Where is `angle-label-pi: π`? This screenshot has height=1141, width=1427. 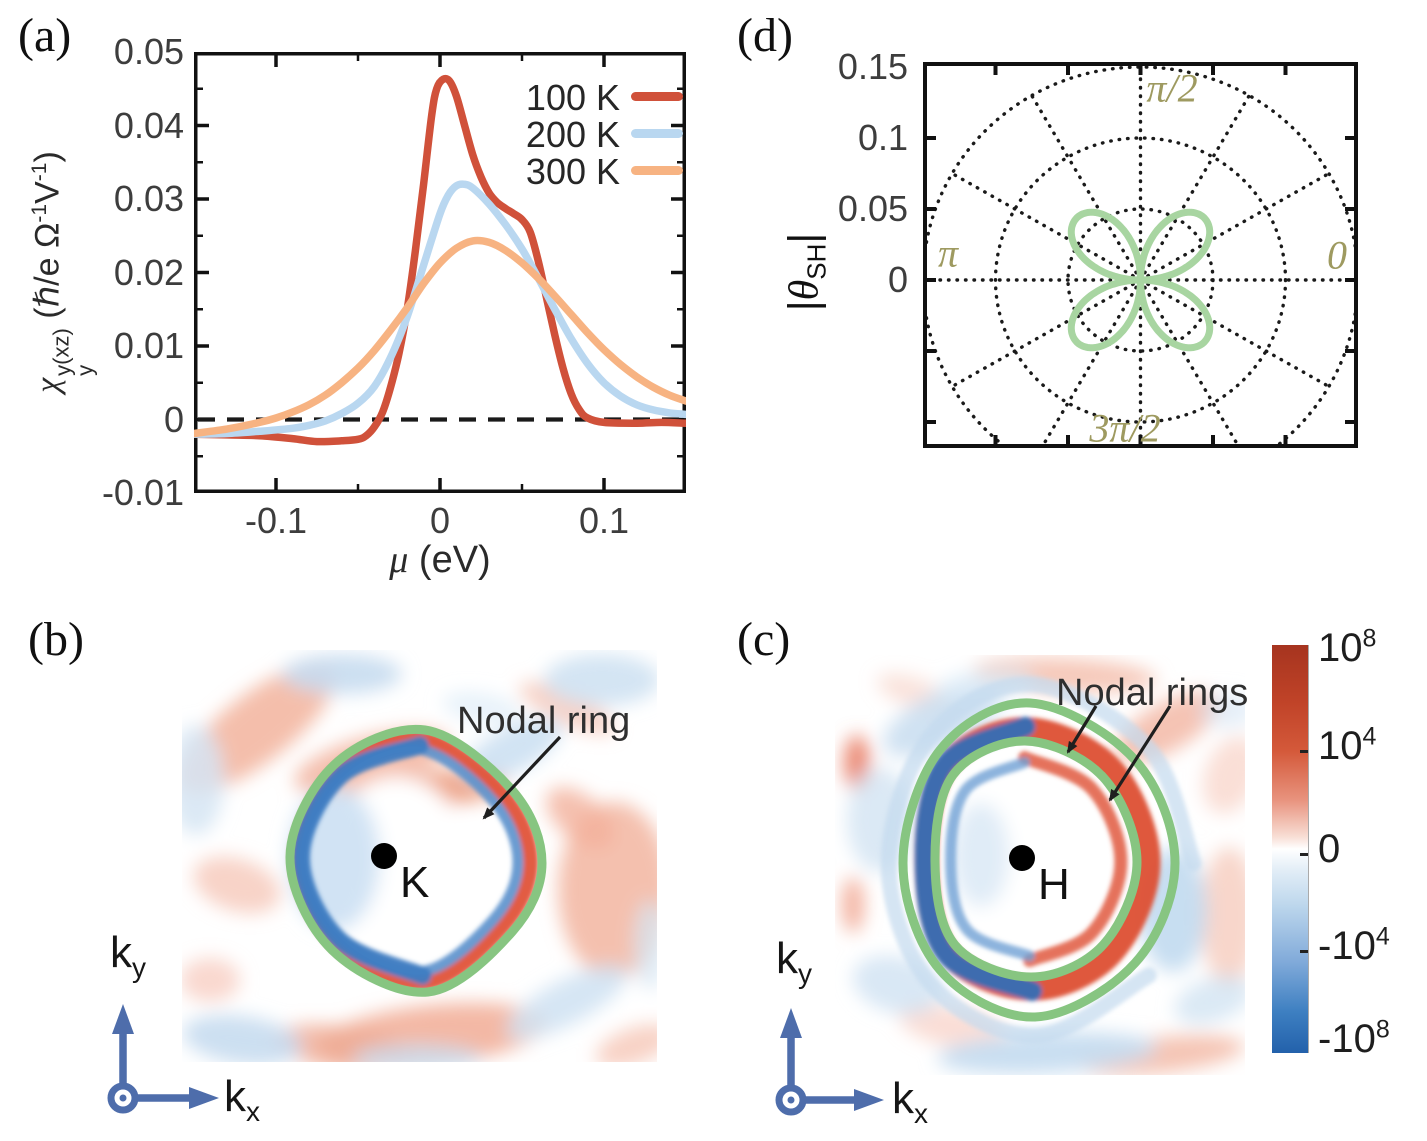
angle-label-pi: π is located at coordinates (948, 253).